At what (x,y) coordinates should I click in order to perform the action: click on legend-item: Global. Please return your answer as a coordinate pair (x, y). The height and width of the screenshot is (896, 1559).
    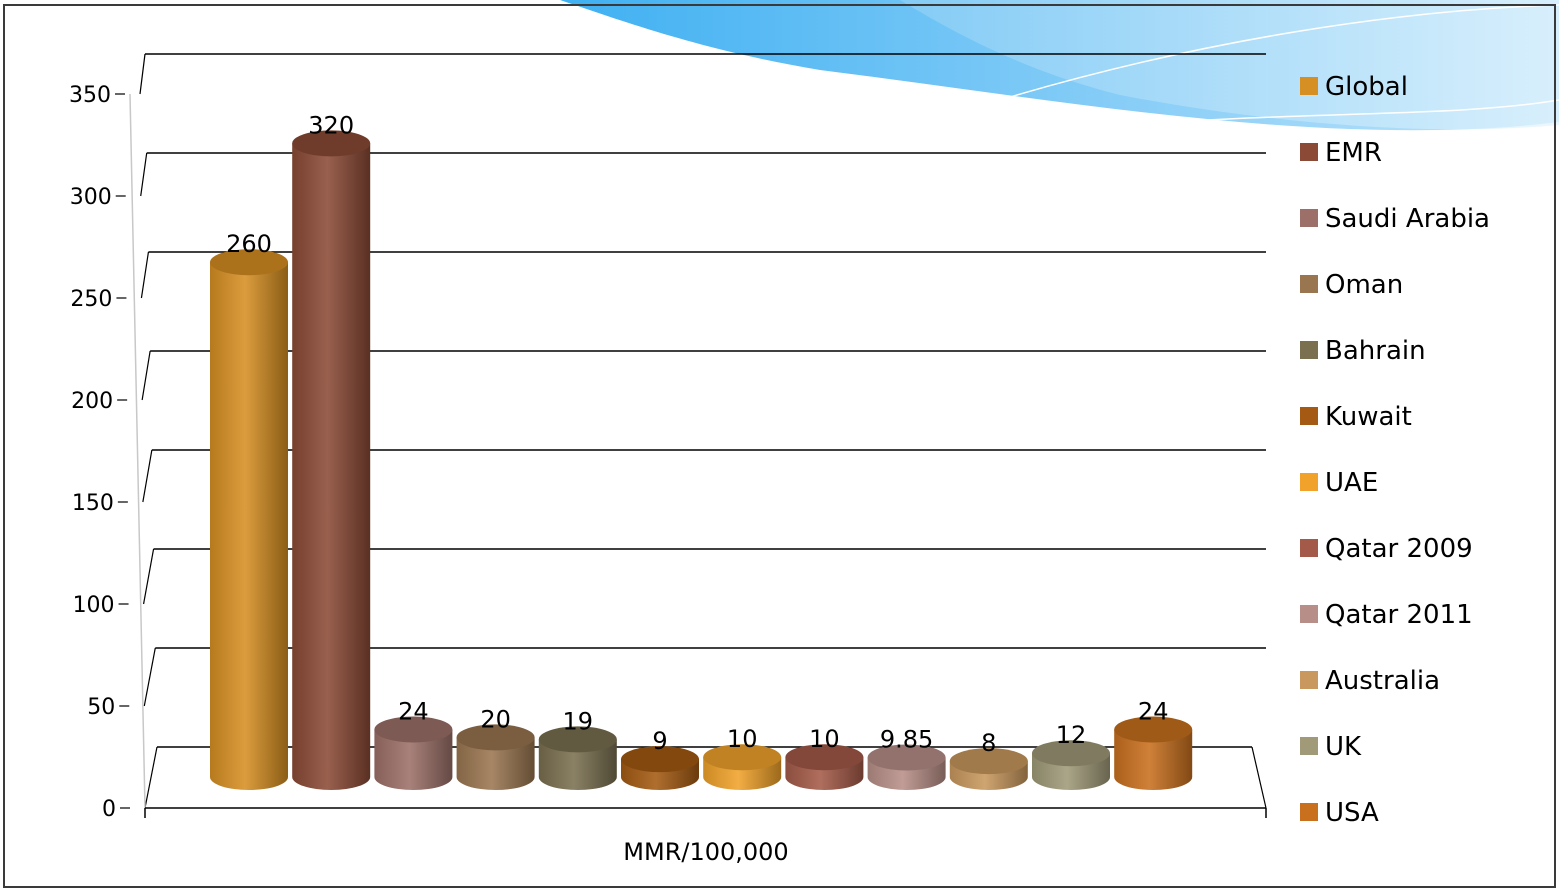
    Looking at the image, I should click on (1354, 87).